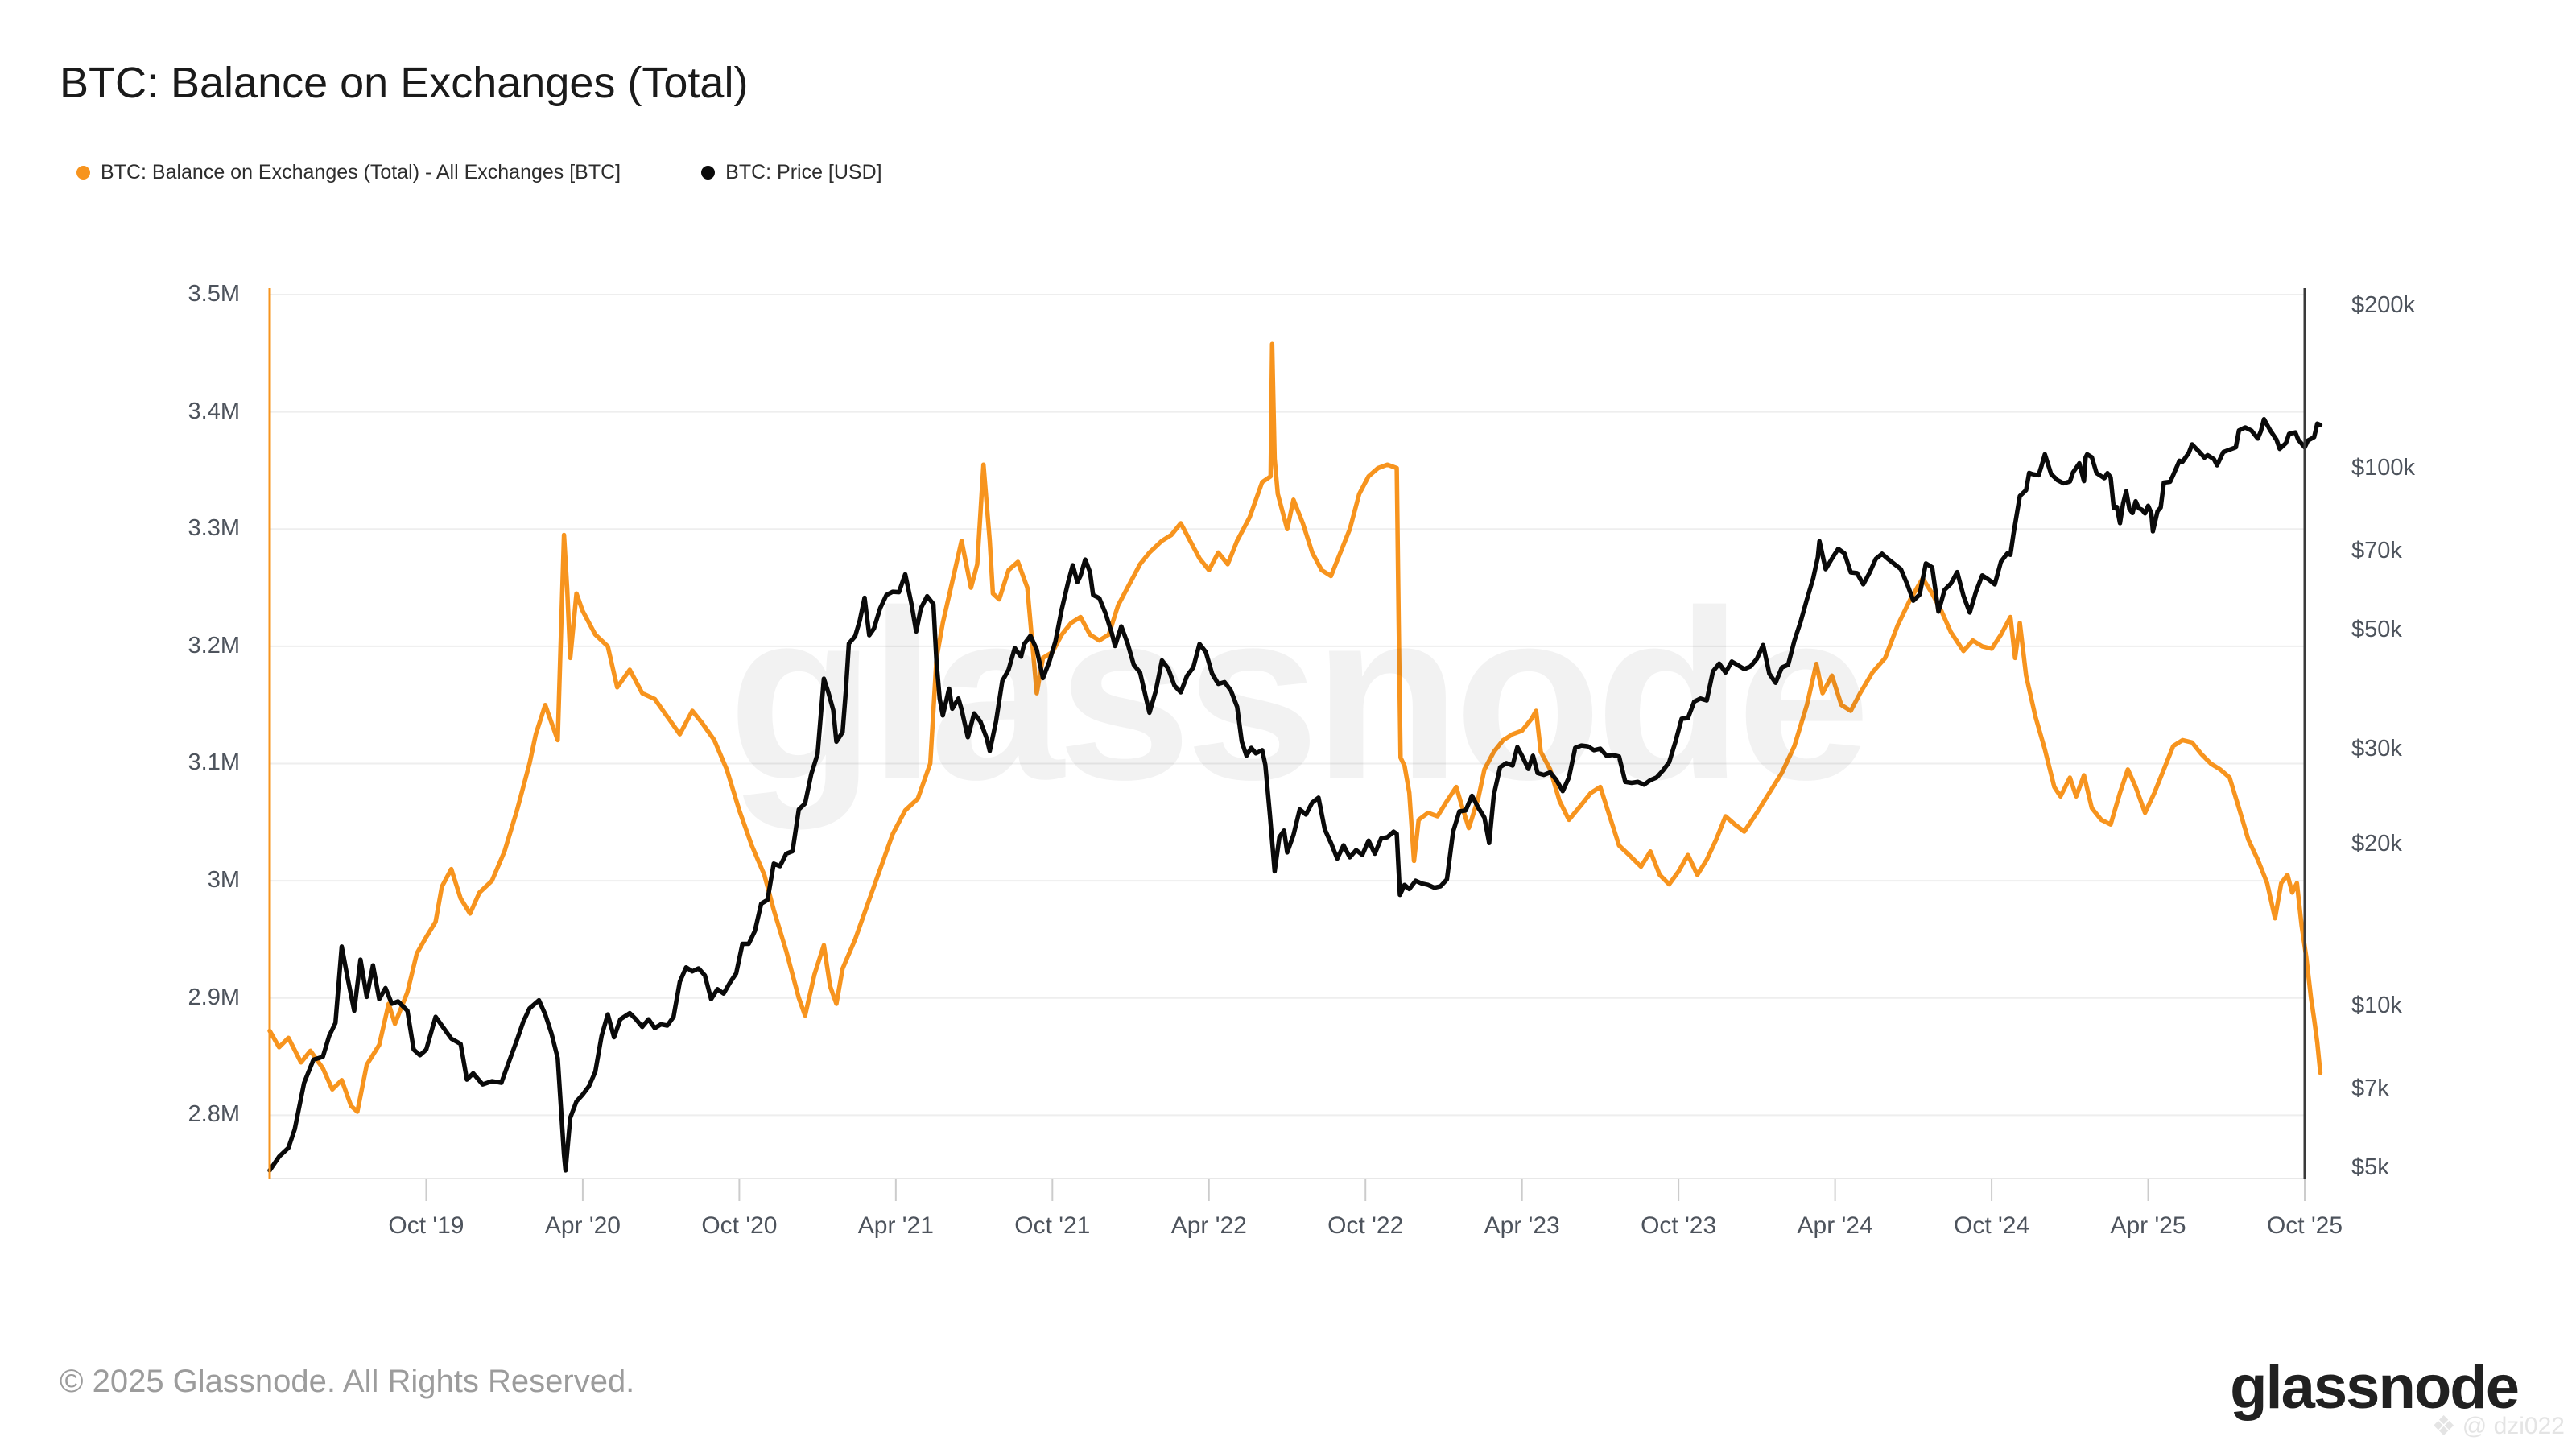 This screenshot has height=1449, width=2576. Describe the element at coordinates (1679, 1225) in the screenshot. I see `x-axis-tick-label: Oct '23` at that location.